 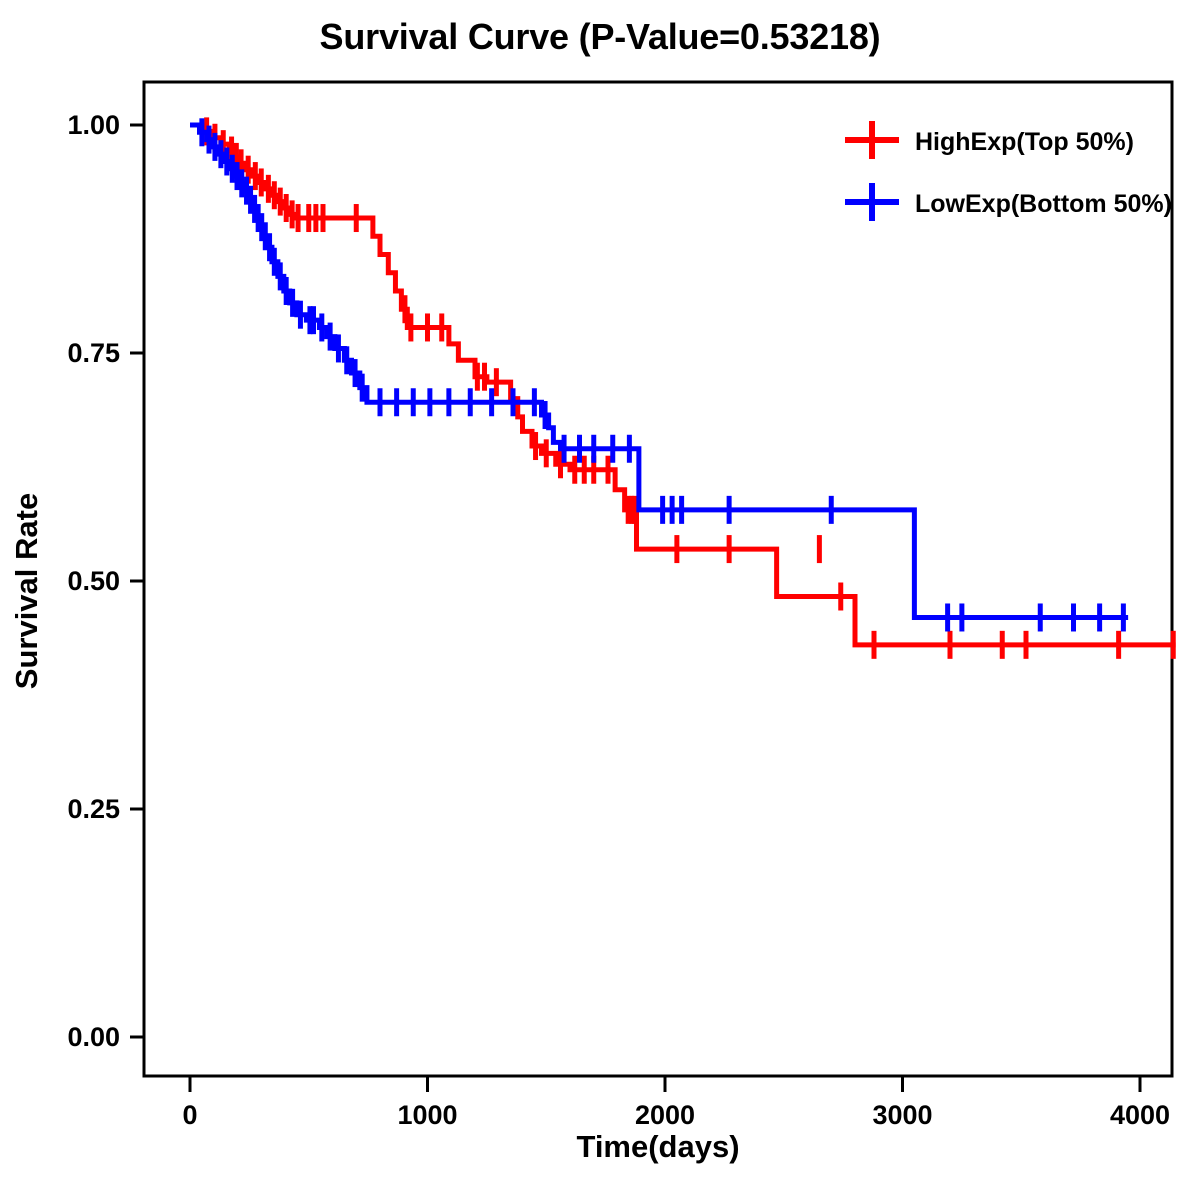 I want to click on x-tick-label: 3000, so click(x=902, y=1115).